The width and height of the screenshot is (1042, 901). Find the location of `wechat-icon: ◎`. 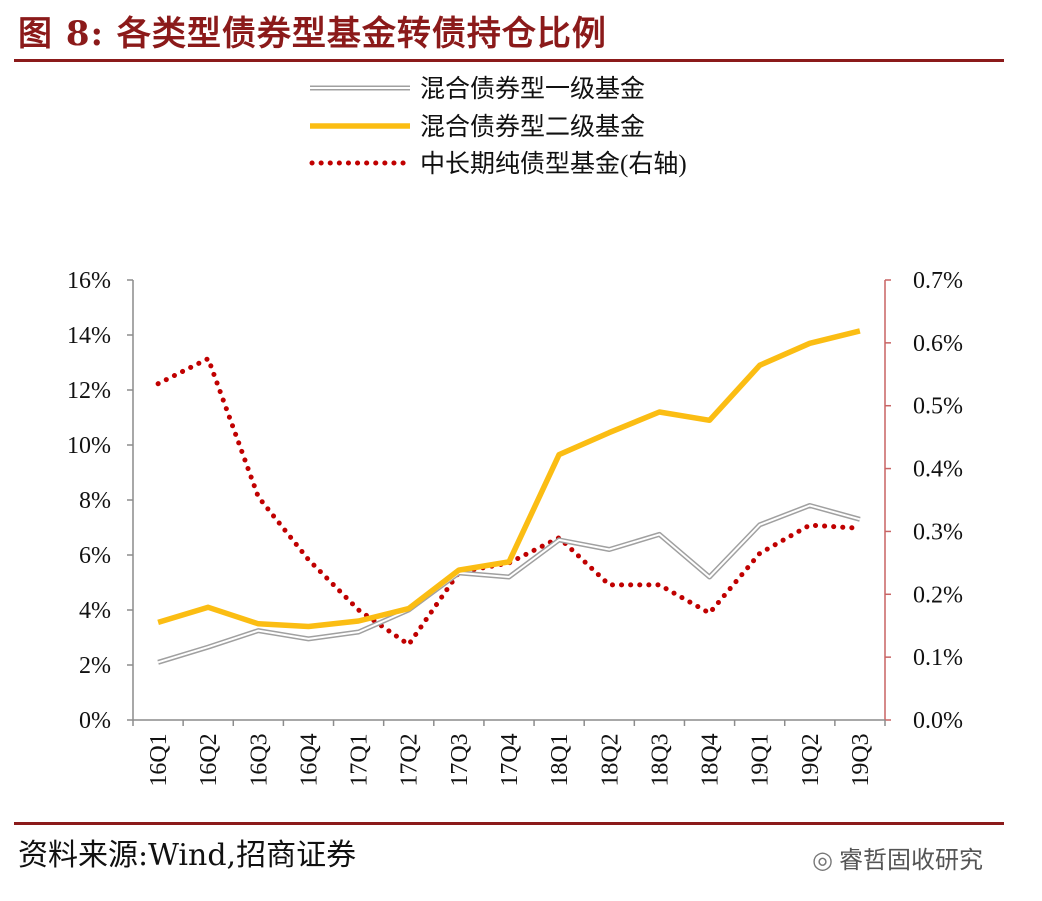

wechat-icon: ◎ is located at coordinates (822, 860).